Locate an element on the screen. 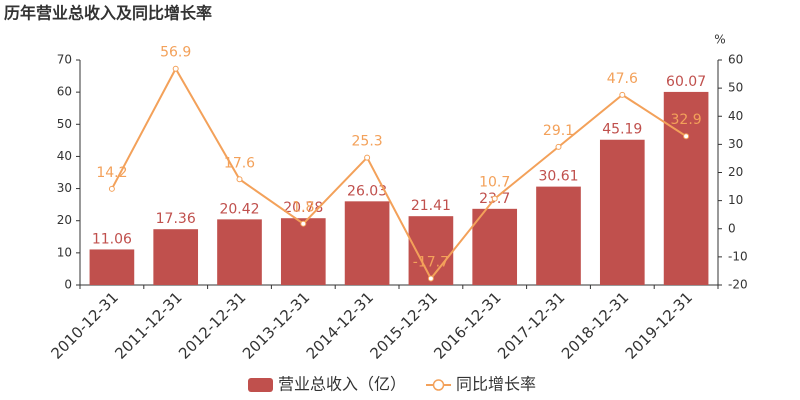  y-tick-label: 40 is located at coordinates (64, 156).